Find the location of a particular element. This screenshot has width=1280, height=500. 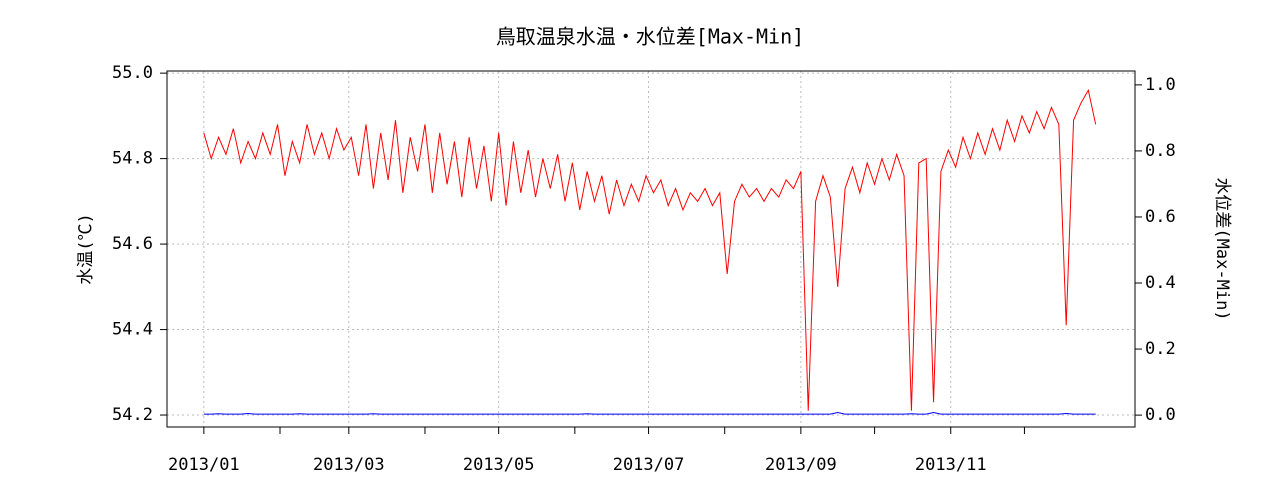

y-tick-label: 55.0 is located at coordinates (132, 73).